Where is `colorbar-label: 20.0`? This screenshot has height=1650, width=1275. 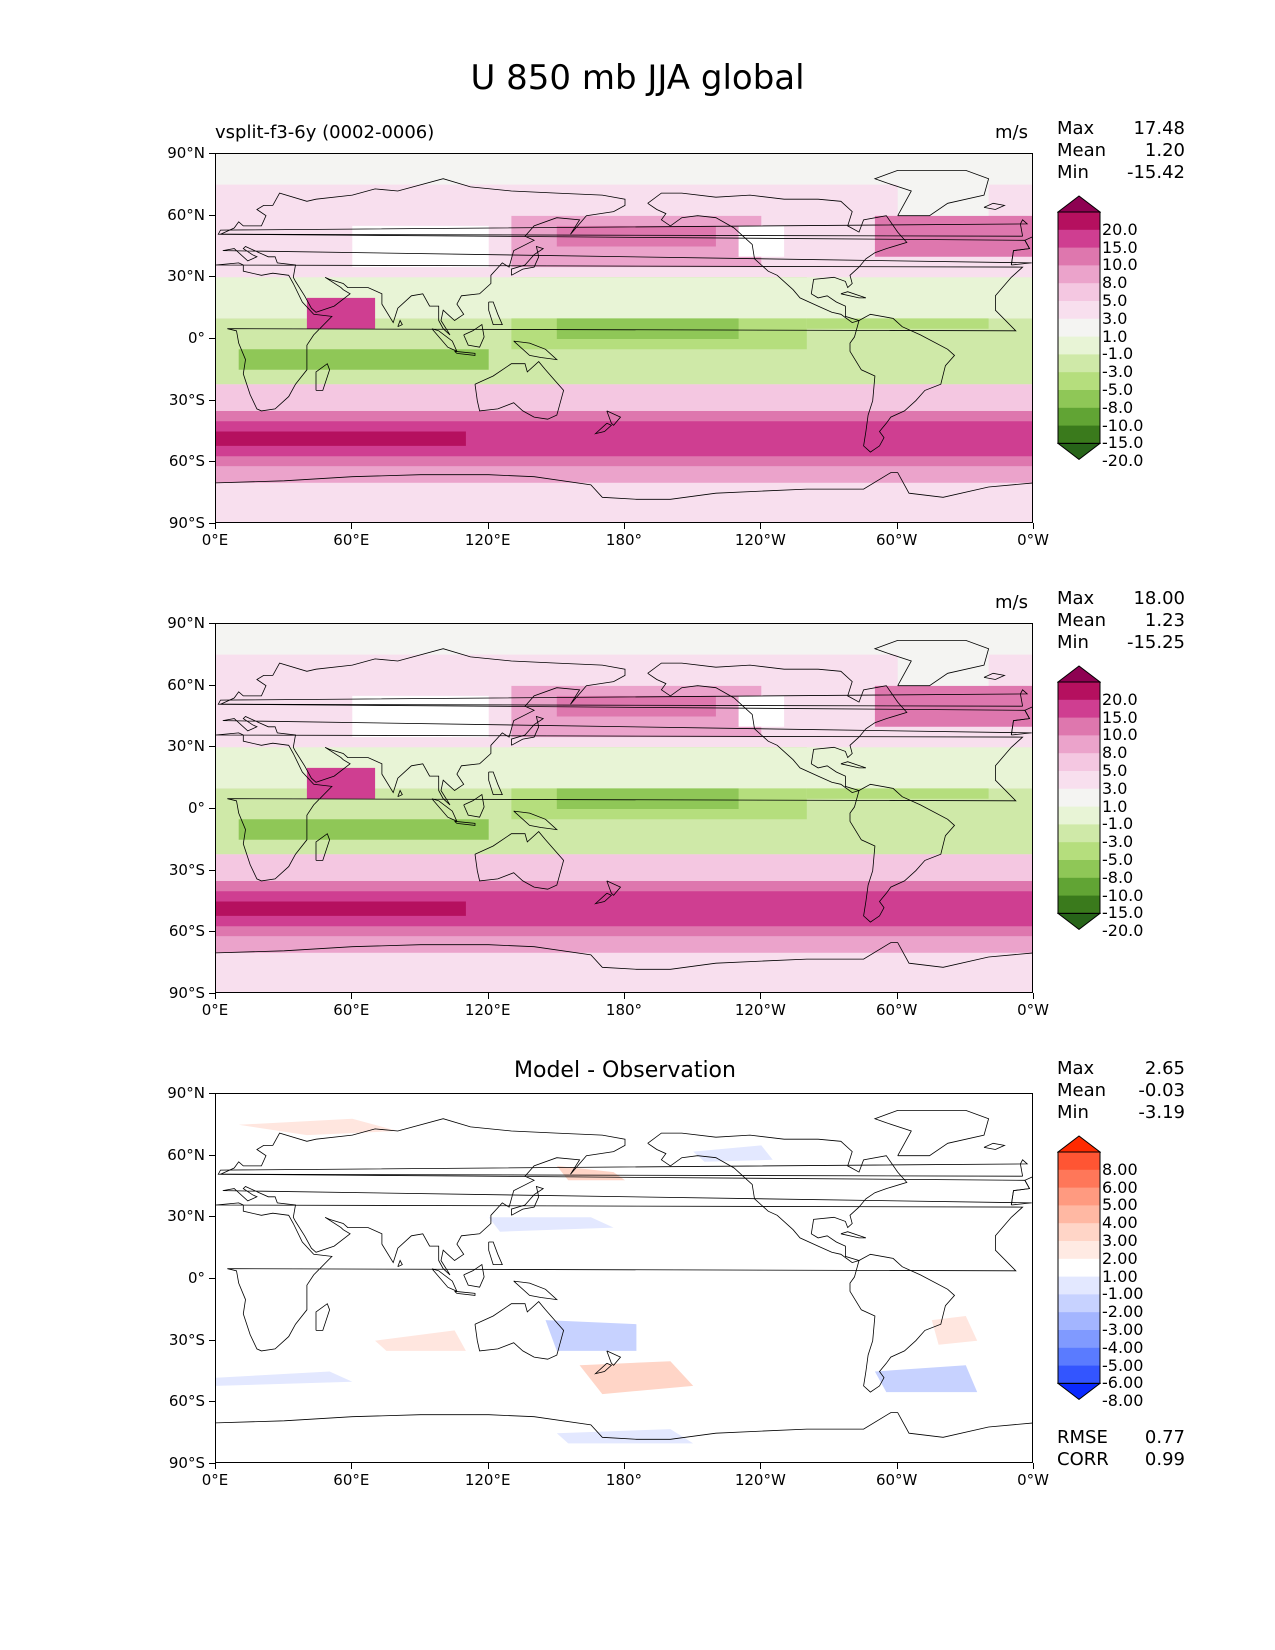
colorbar-label: 20.0 is located at coordinates (1120, 699).